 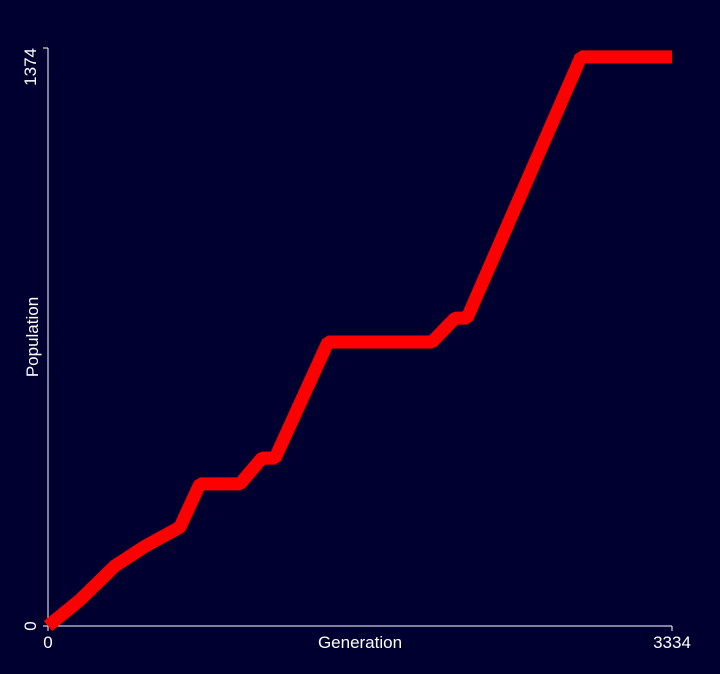 I want to click on y-tick-label: 1374, so click(x=30, y=67).